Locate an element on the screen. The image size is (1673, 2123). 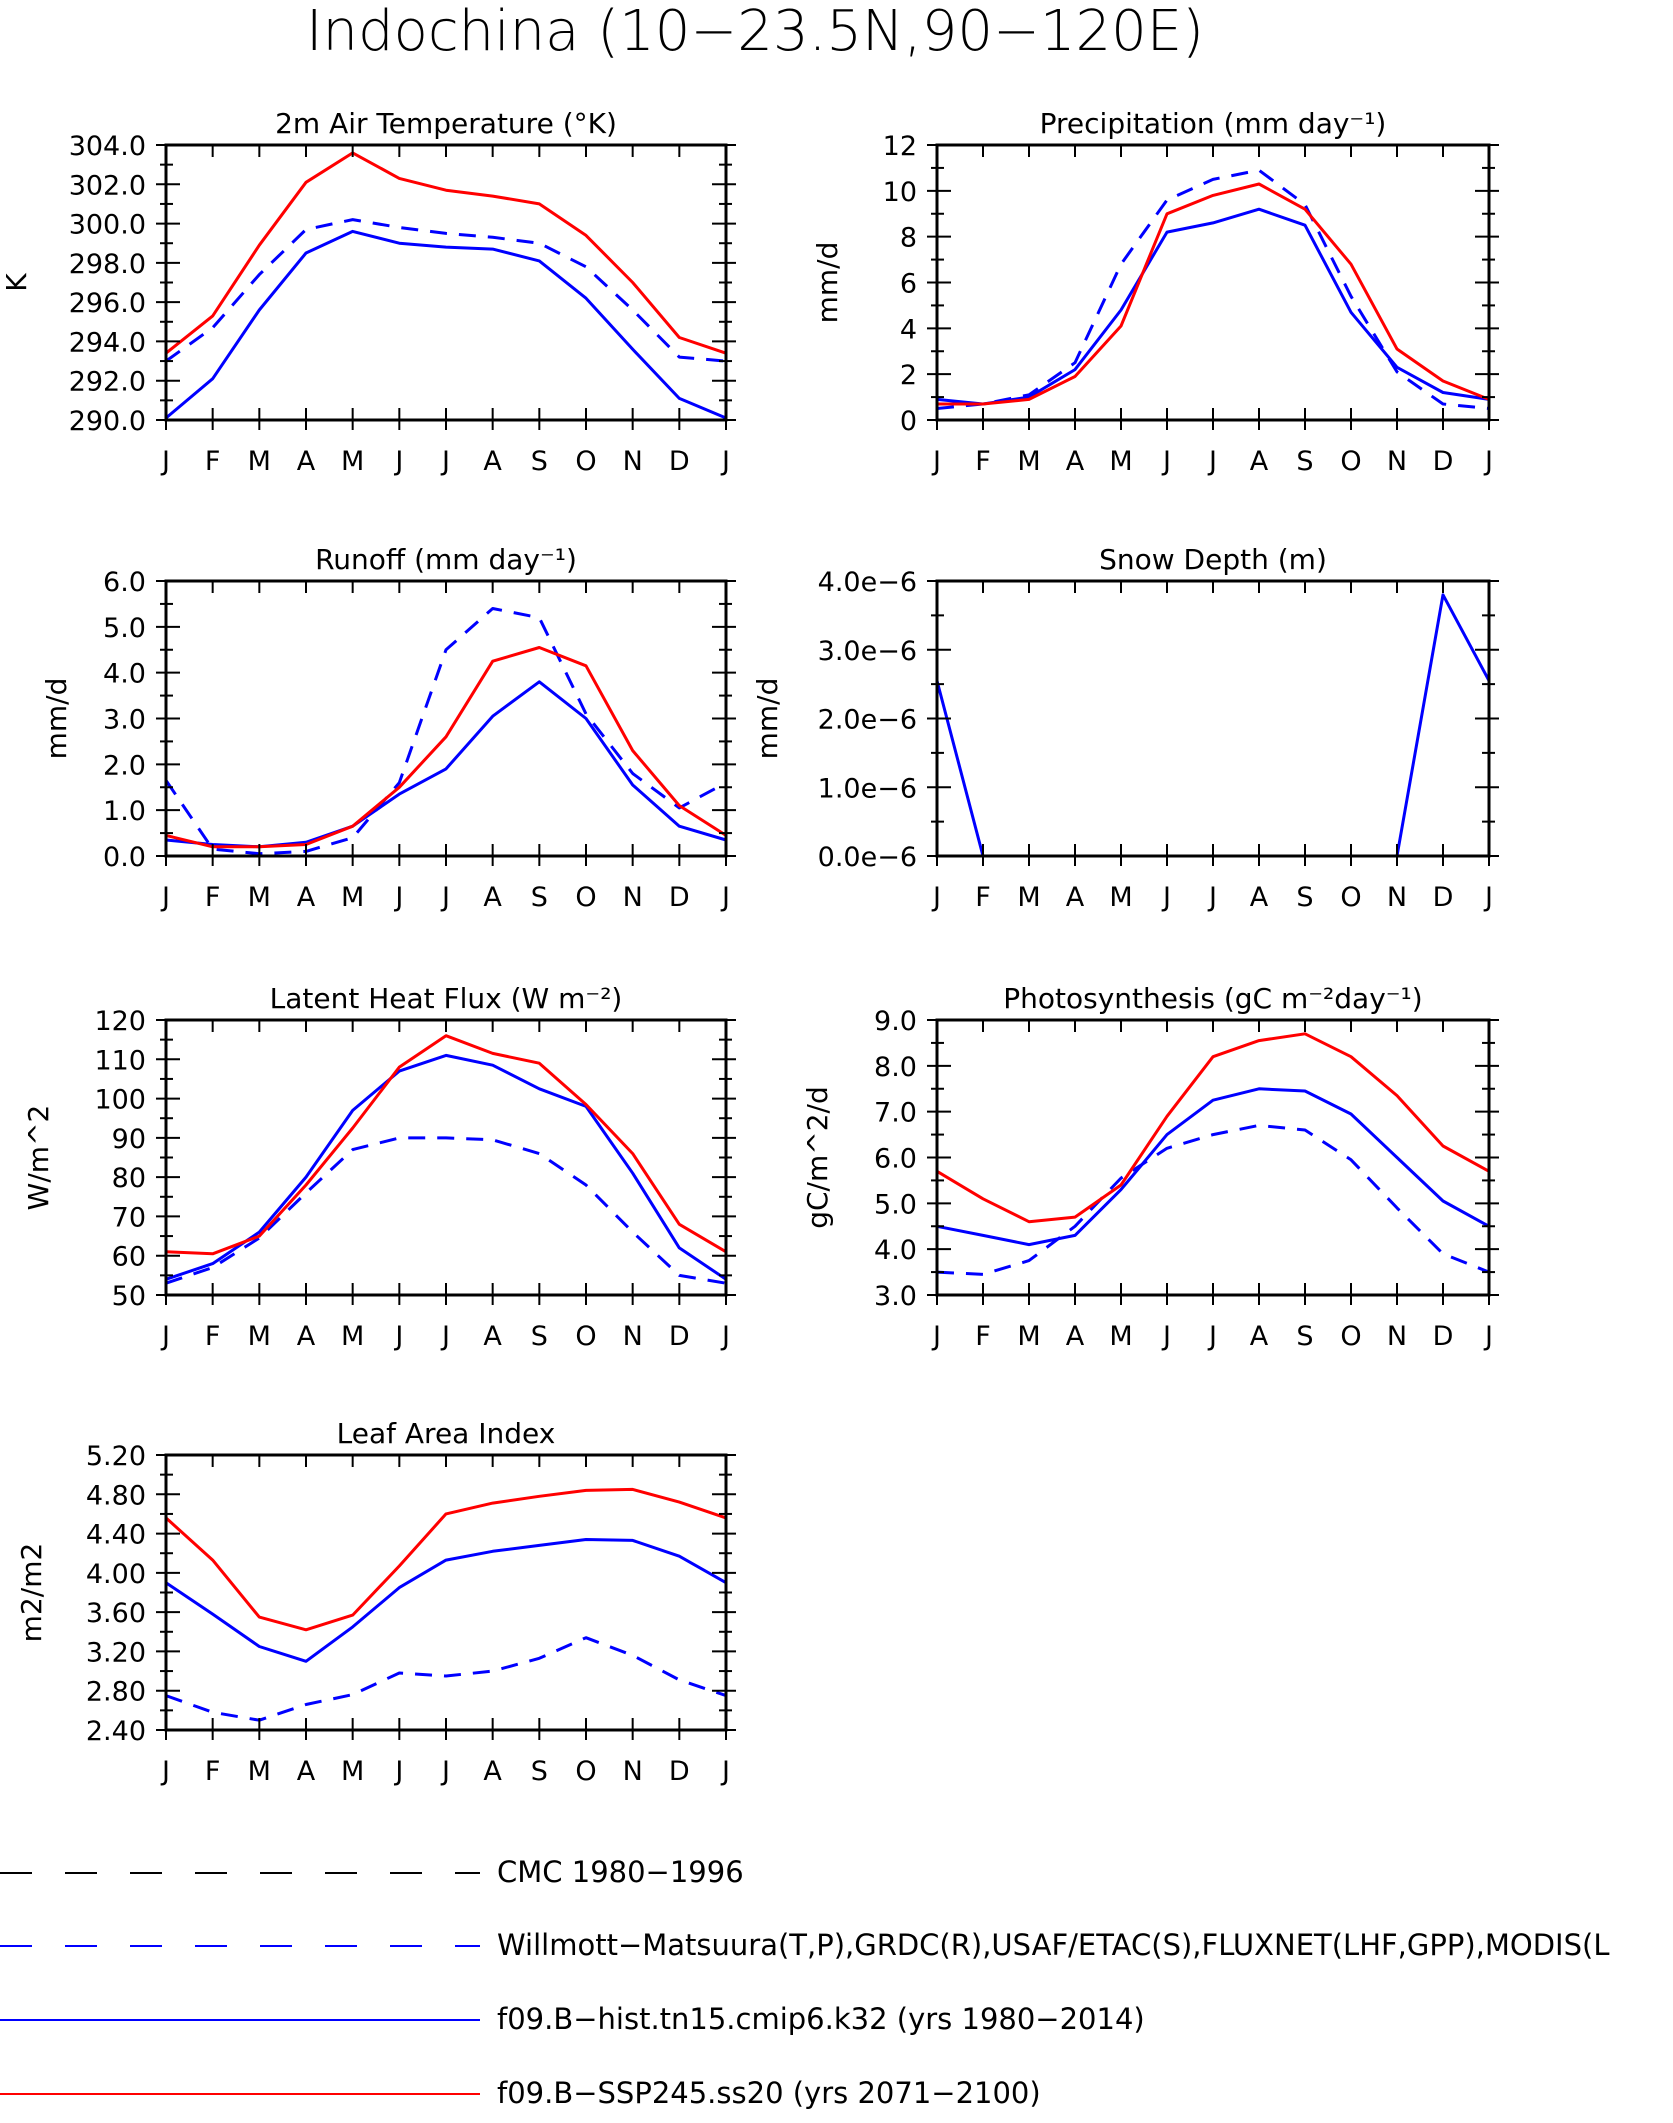
y-tick-label: 2.0 is located at coordinates (124, 765).